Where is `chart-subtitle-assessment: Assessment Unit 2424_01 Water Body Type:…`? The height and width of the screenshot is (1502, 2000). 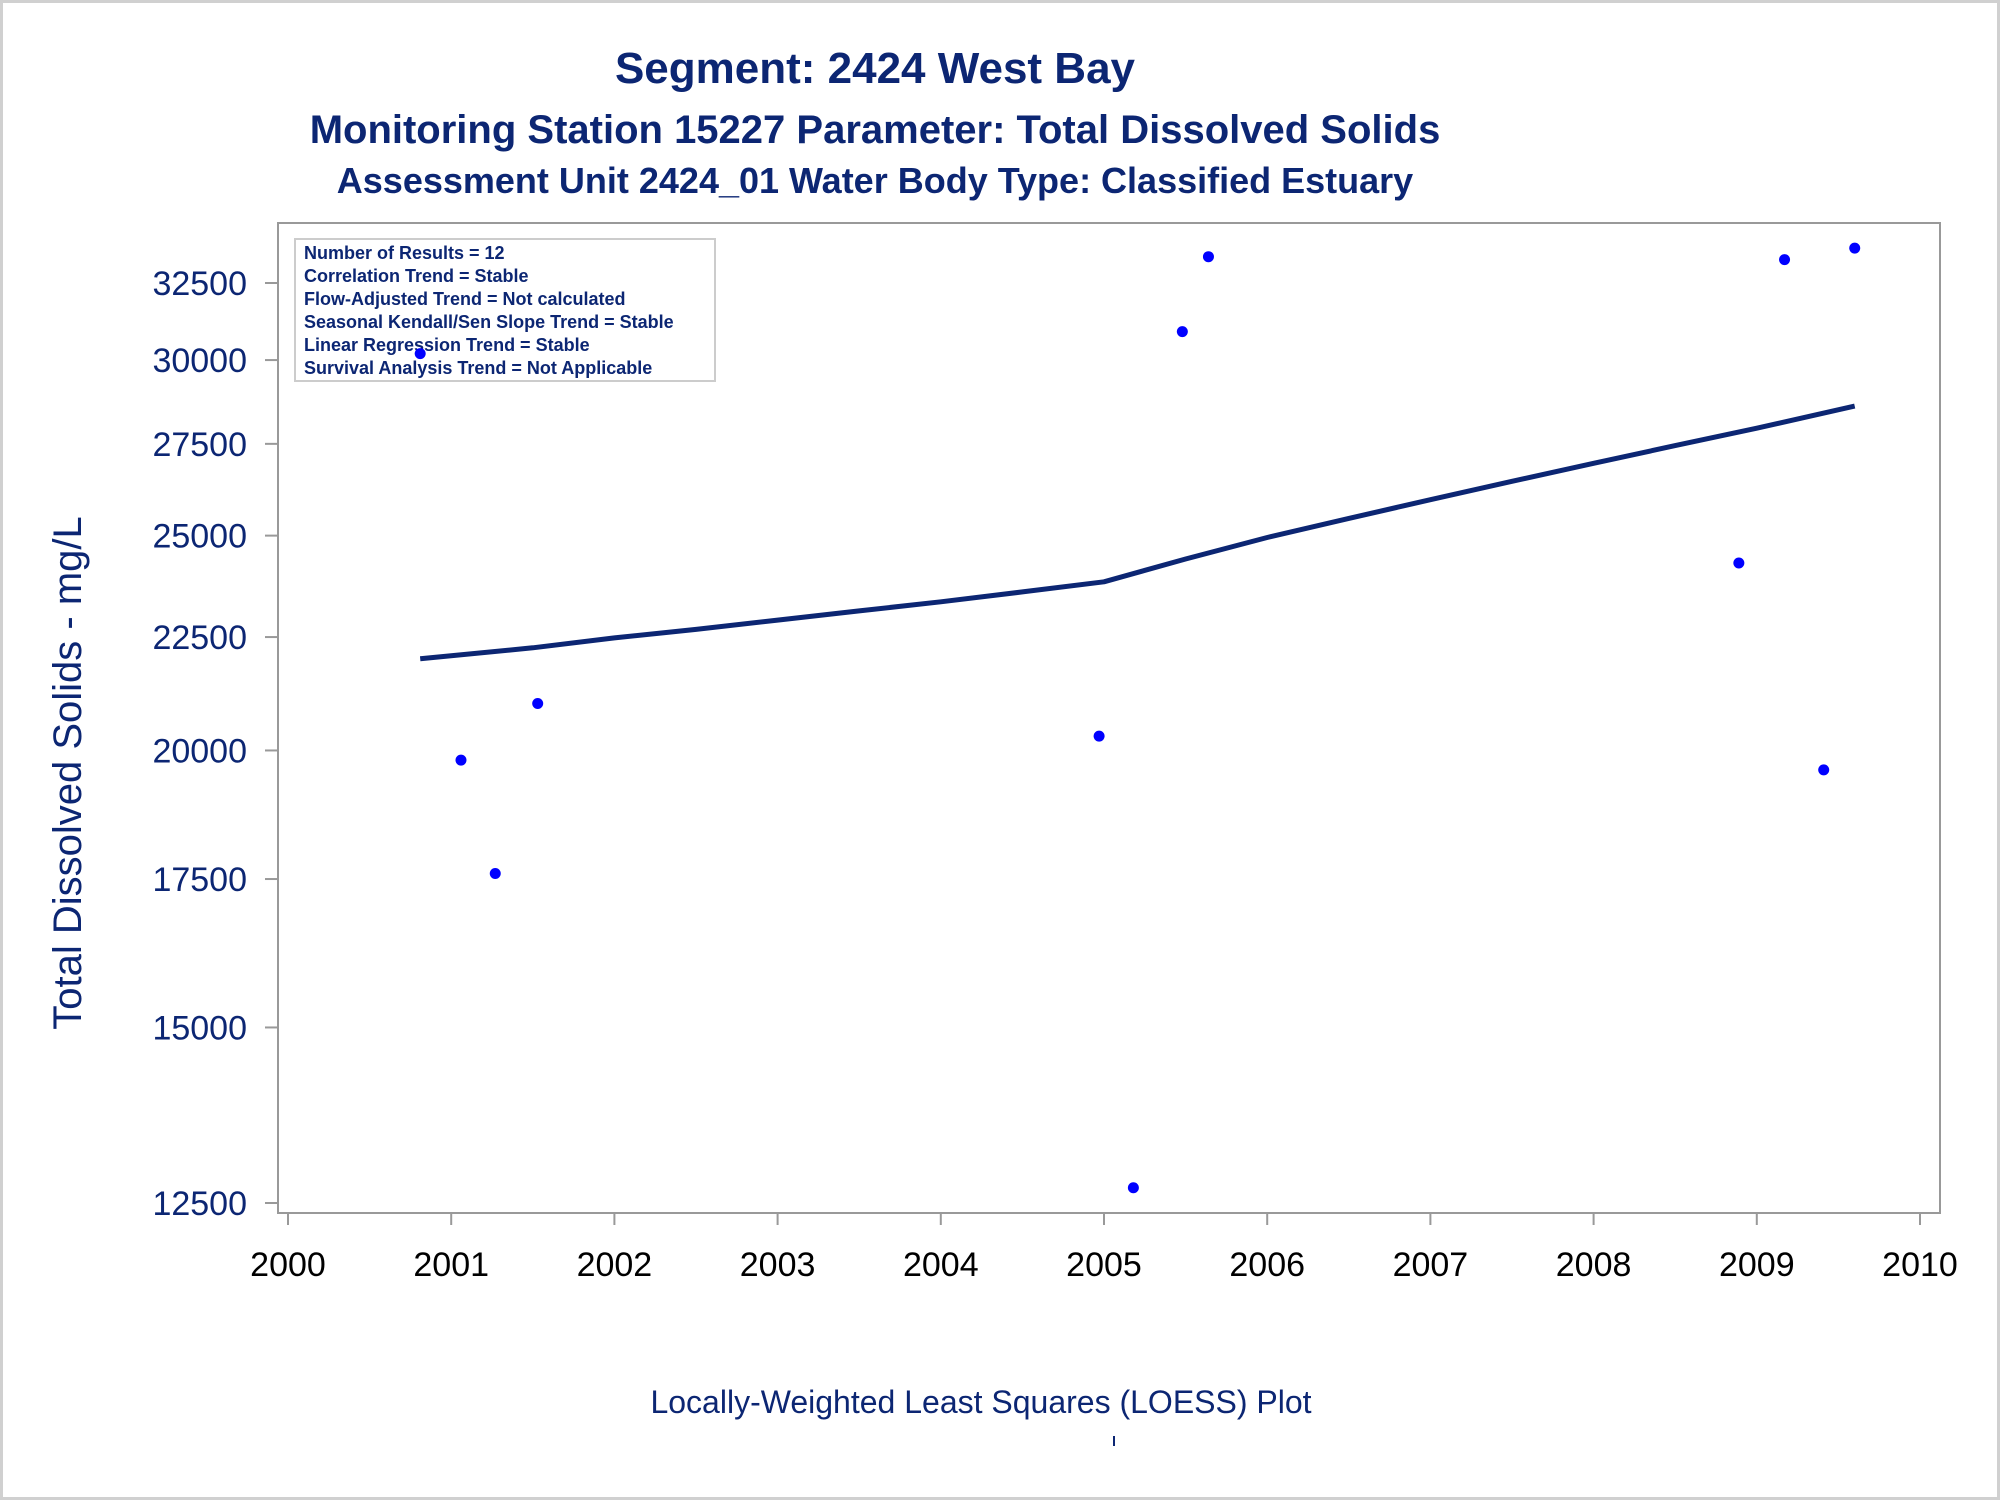 chart-subtitle-assessment: Assessment Unit 2424_01 Water Body Type:… is located at coordinates (875, 180).